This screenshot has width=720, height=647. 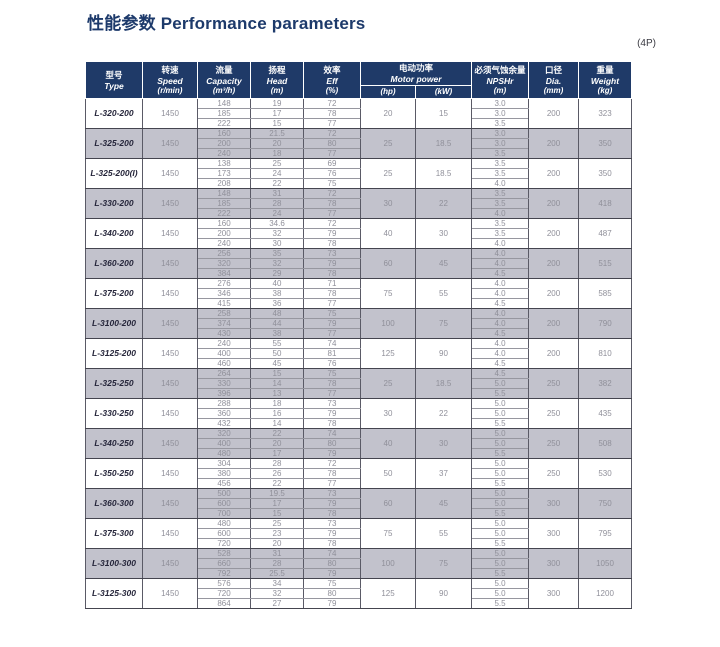 I want to click on weight-cell: 585, so click(x=605, y=293).